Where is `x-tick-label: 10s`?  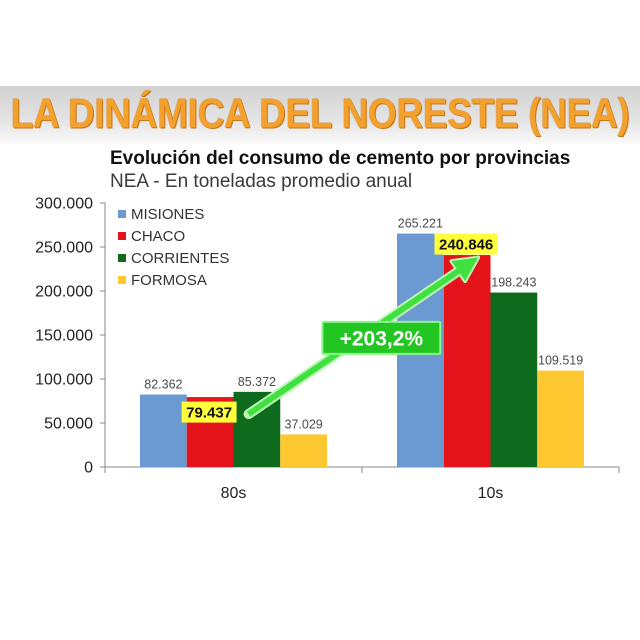
x-tick-label: 10s is located at coordinates (491, 493).